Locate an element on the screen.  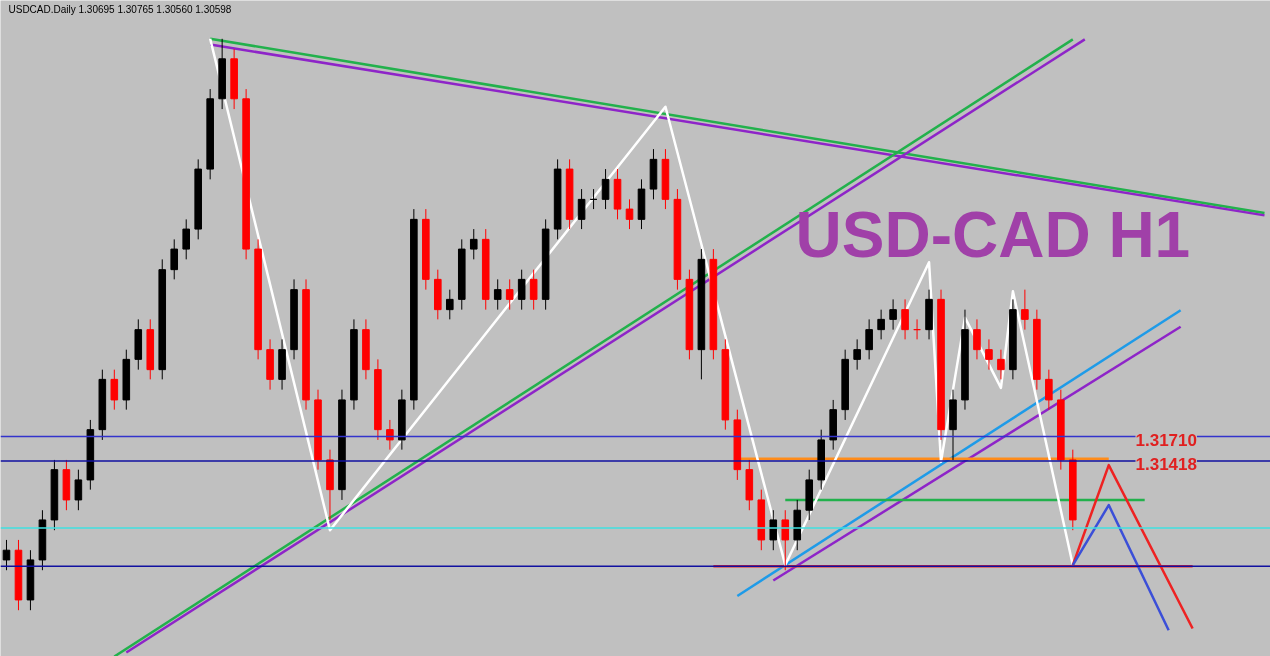
annotation: 1.31710 is located at coordinates (1166, 440).